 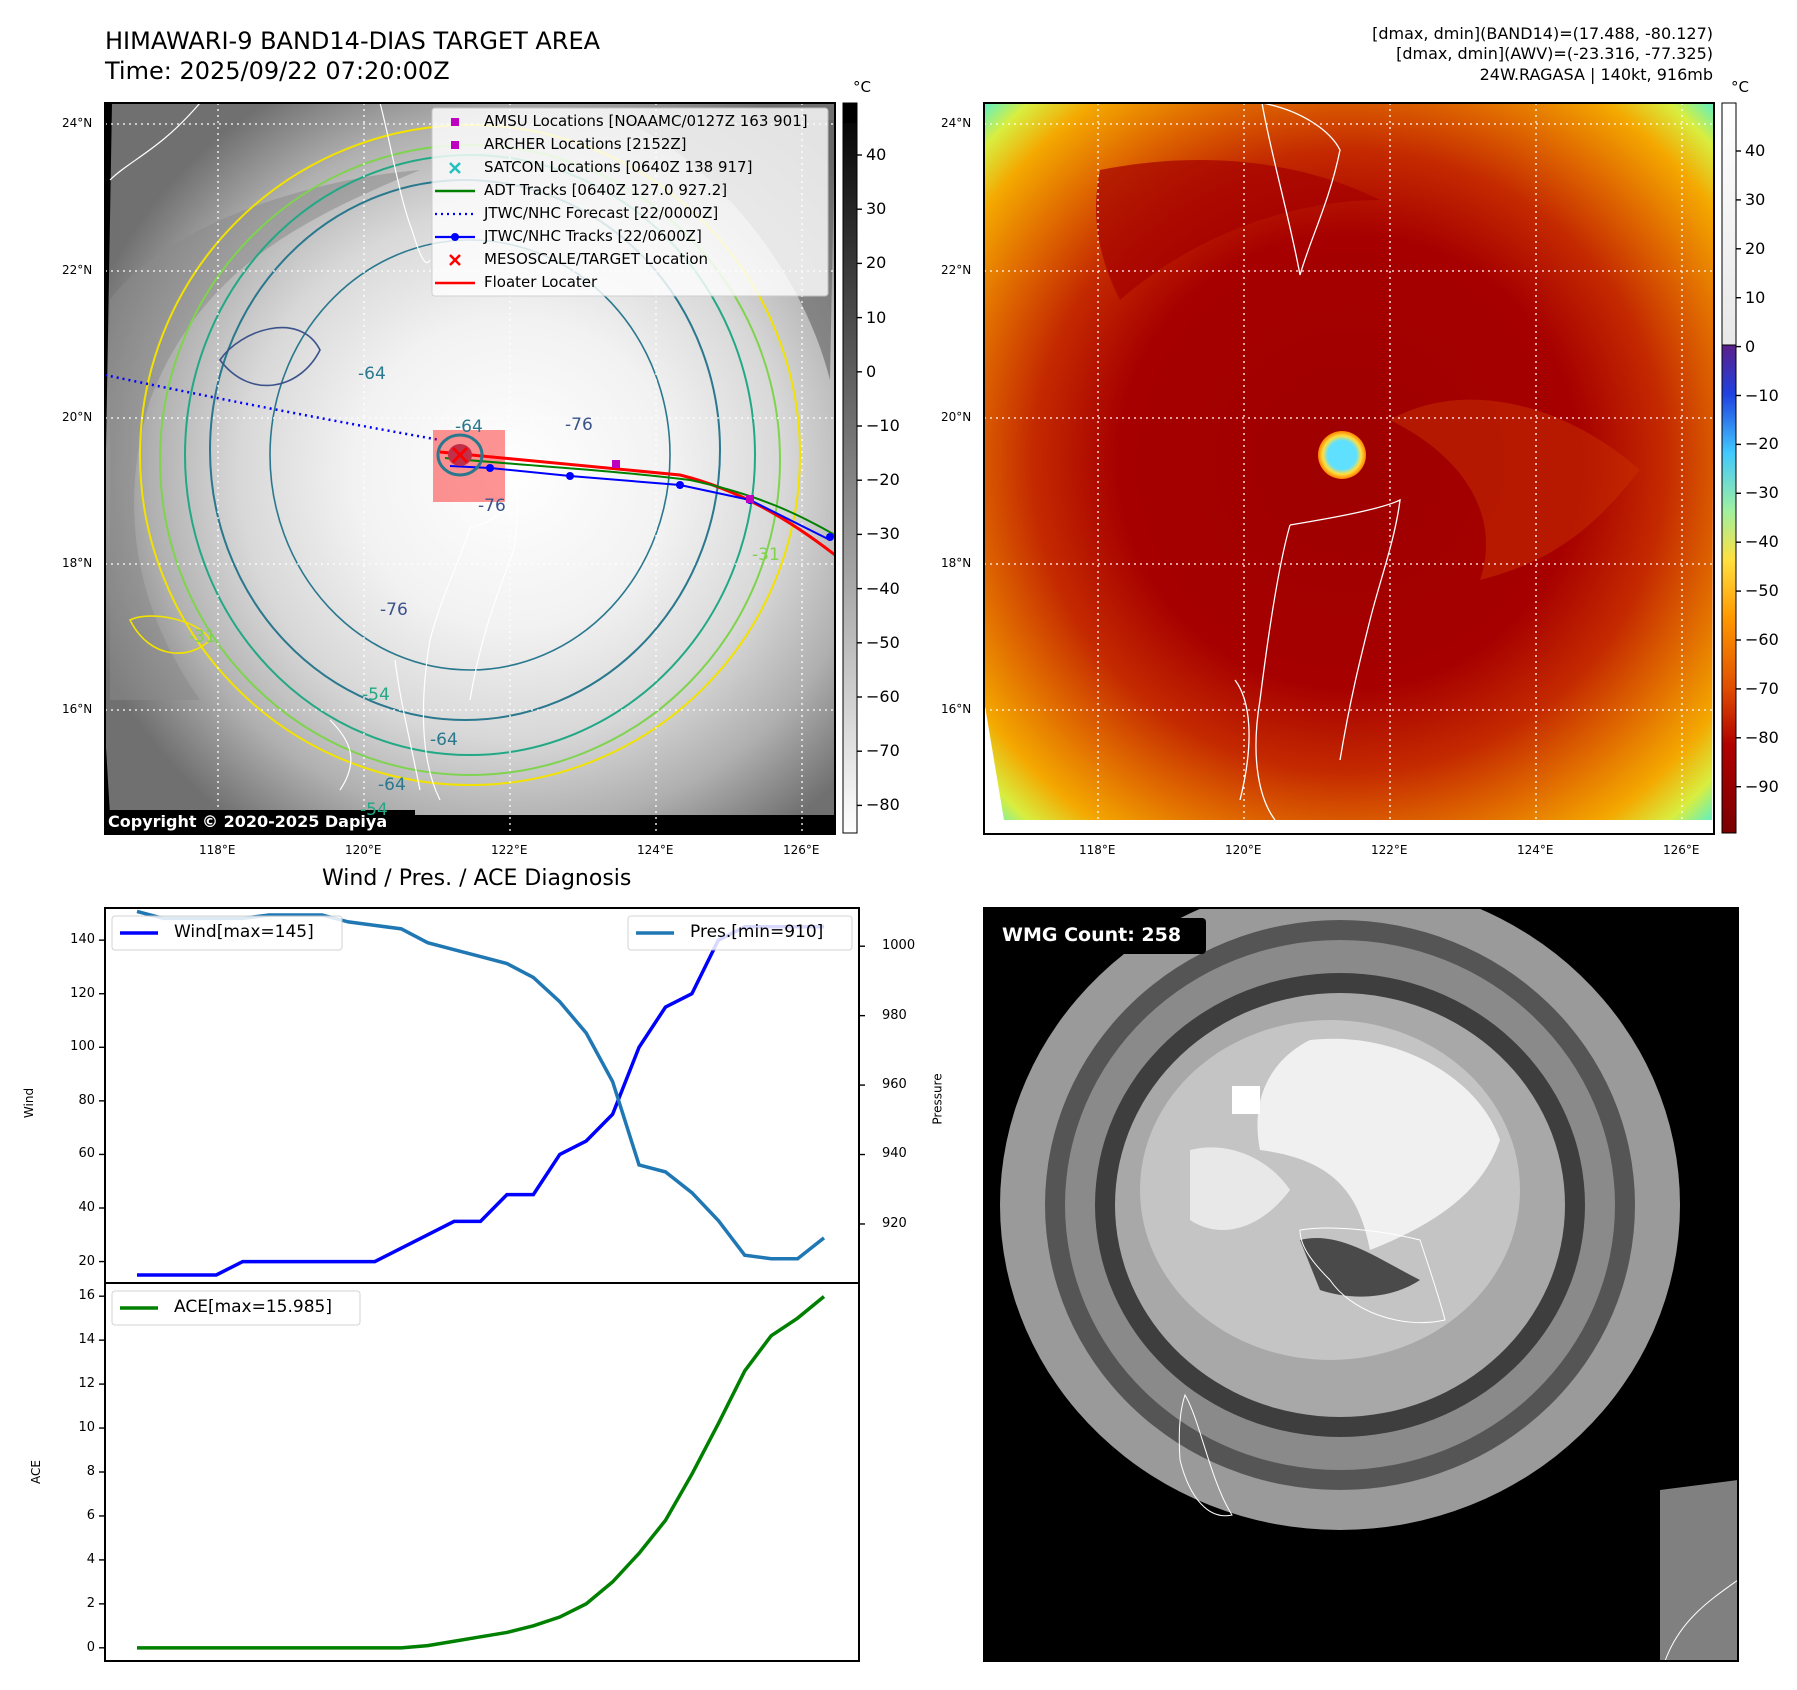 What do you see at coordinates (899, 946) in the screenshot?
I see `pressure-tick-label: 1000` at bounding box center [899, 946].